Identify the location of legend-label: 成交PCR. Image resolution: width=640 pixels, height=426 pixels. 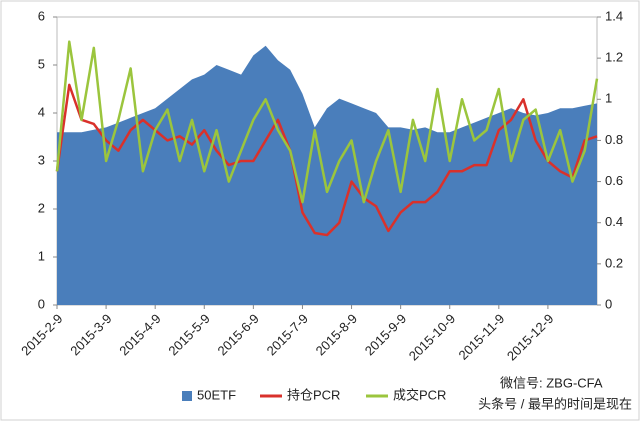
(419, 394).